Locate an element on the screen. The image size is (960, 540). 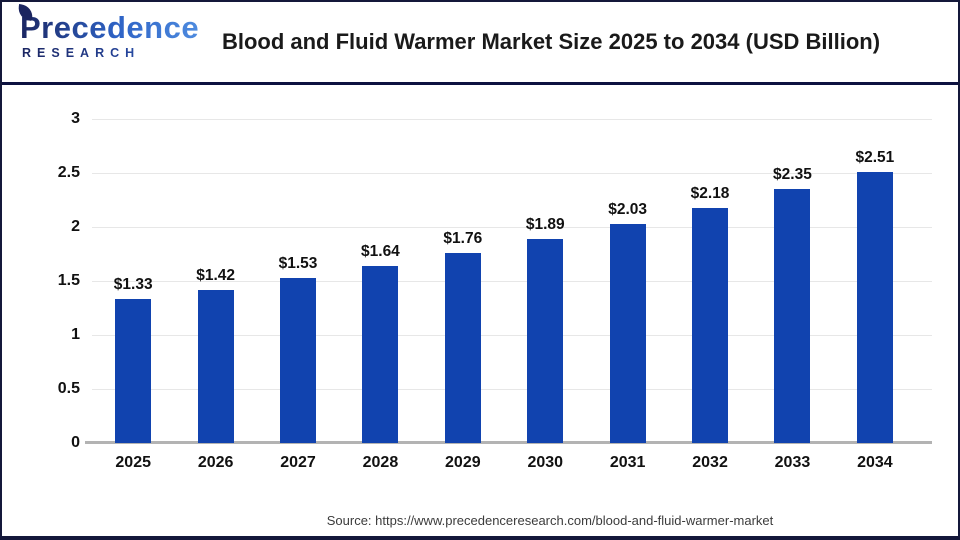
bar-value-label: $1.53 is located at coordinates (298, 263).